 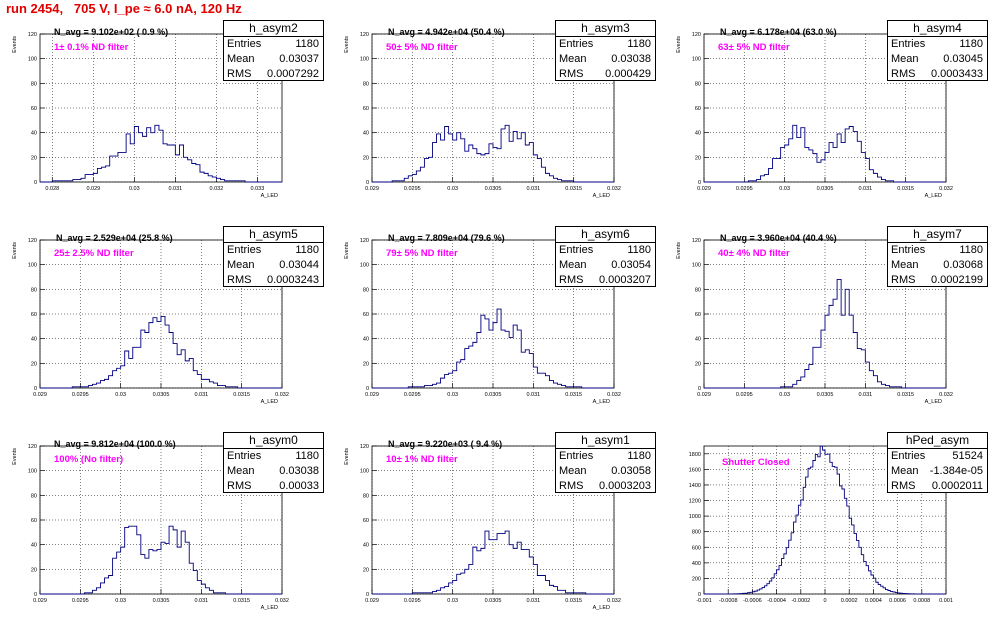 I want to click on filter-label: 100% (No filter), so click(x=89, y=459).